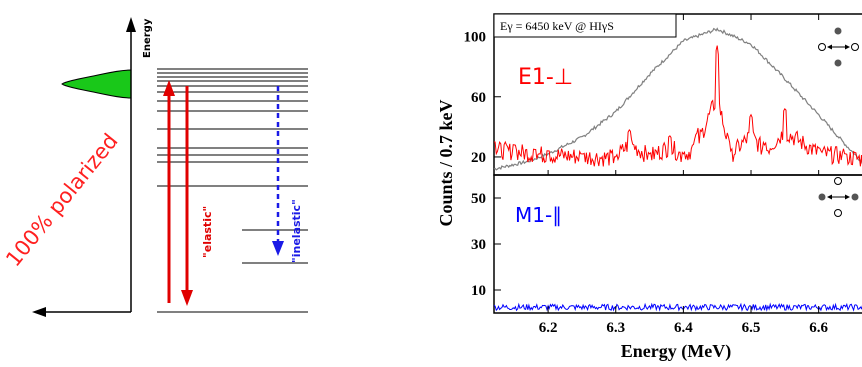  What do you see at coordinates (61, 200) in the screenshot?
I see `polarization-label: 100% polarized` at bounding box center [61, 200].